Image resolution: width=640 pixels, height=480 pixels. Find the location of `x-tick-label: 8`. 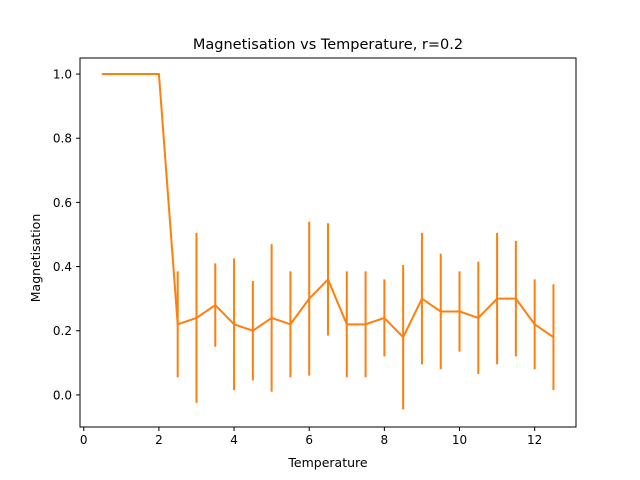

x-tick-label: 8 is located at coordinates (385, 440).